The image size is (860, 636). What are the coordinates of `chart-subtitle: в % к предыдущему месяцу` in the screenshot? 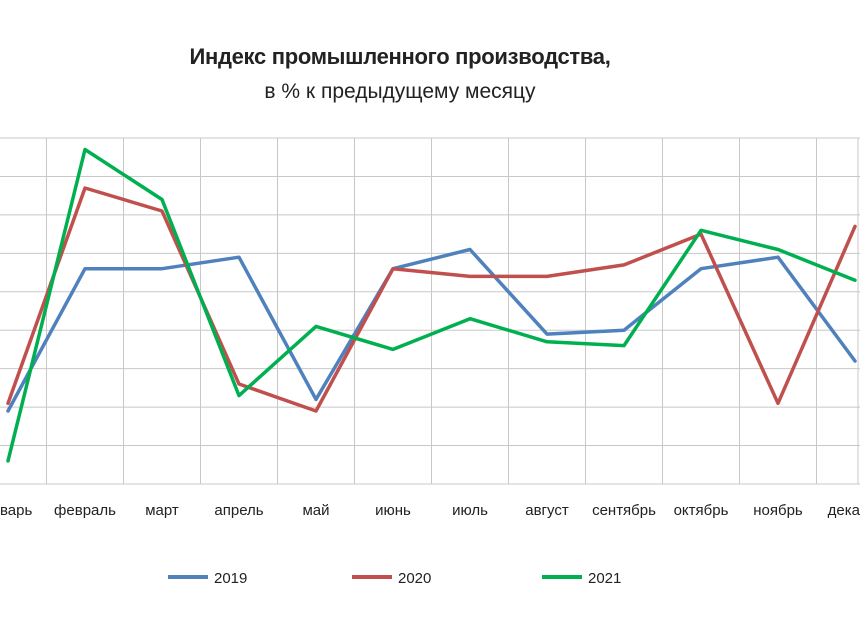 It's located at (400, 91).